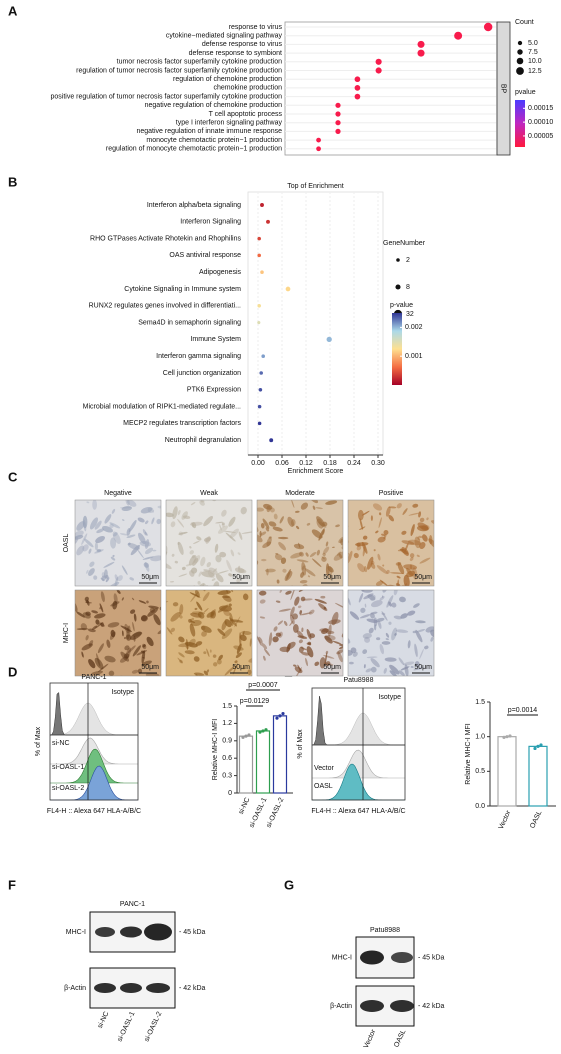  Describe the element at coordinates (306, 463) in the screenshot. I see `x-tick-label: 0.12` at that location.